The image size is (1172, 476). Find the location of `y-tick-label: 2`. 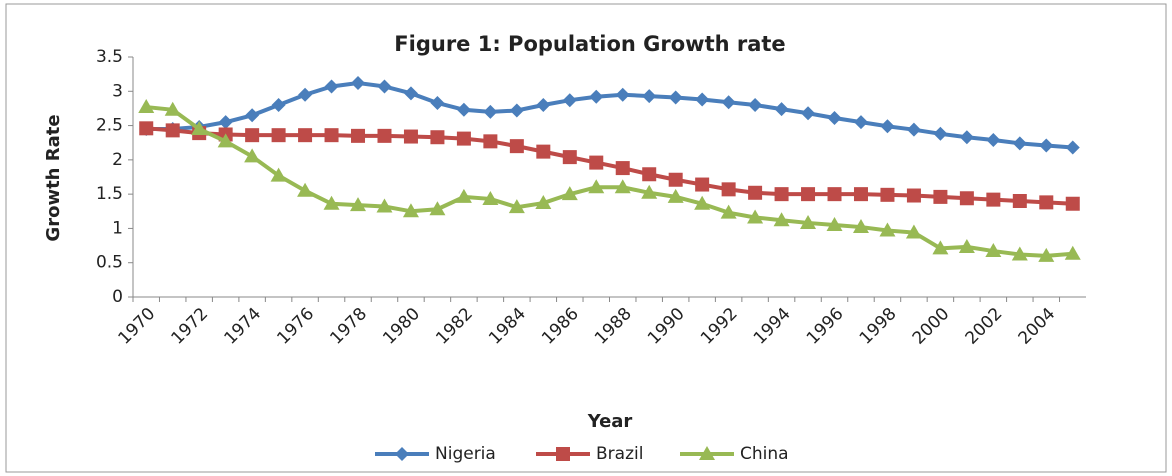

y-tick-label: 2 is located at coordinates (117, 160).